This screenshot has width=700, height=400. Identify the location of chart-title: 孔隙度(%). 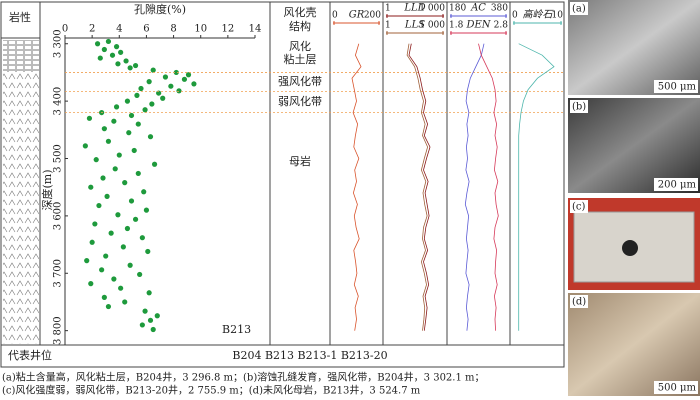
(160, 9).